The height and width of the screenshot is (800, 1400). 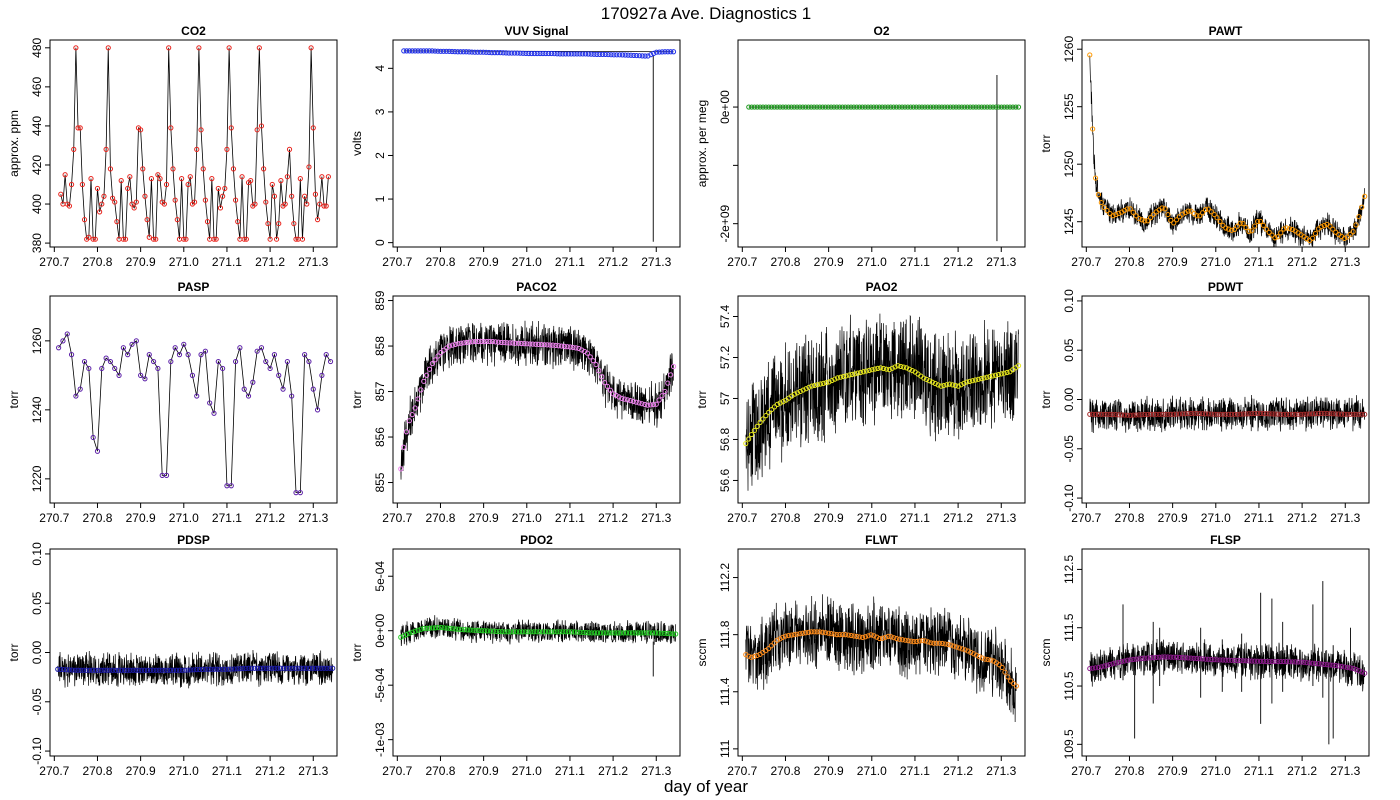 What do you see at coordinates (1227, 151) in the screenshot?
I see `trace-band` at bounding box center [1227, 151].